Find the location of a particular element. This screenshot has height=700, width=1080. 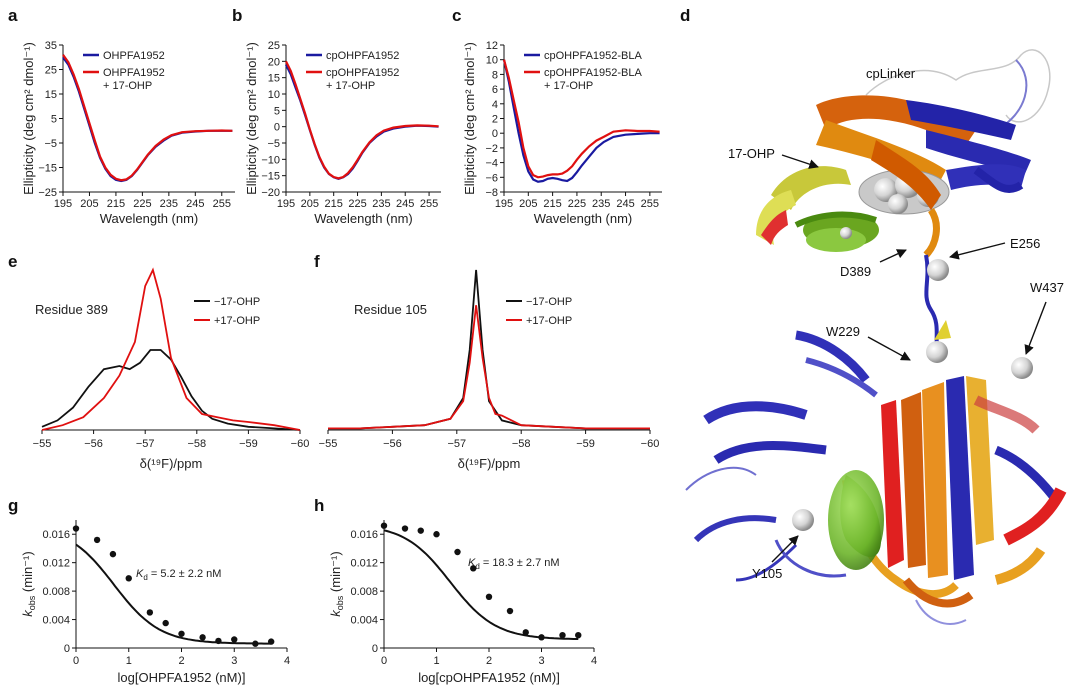

y-axis-label: Ellipticity (deg cm² dmol⁻¹) is located at coordinates (28, 118).